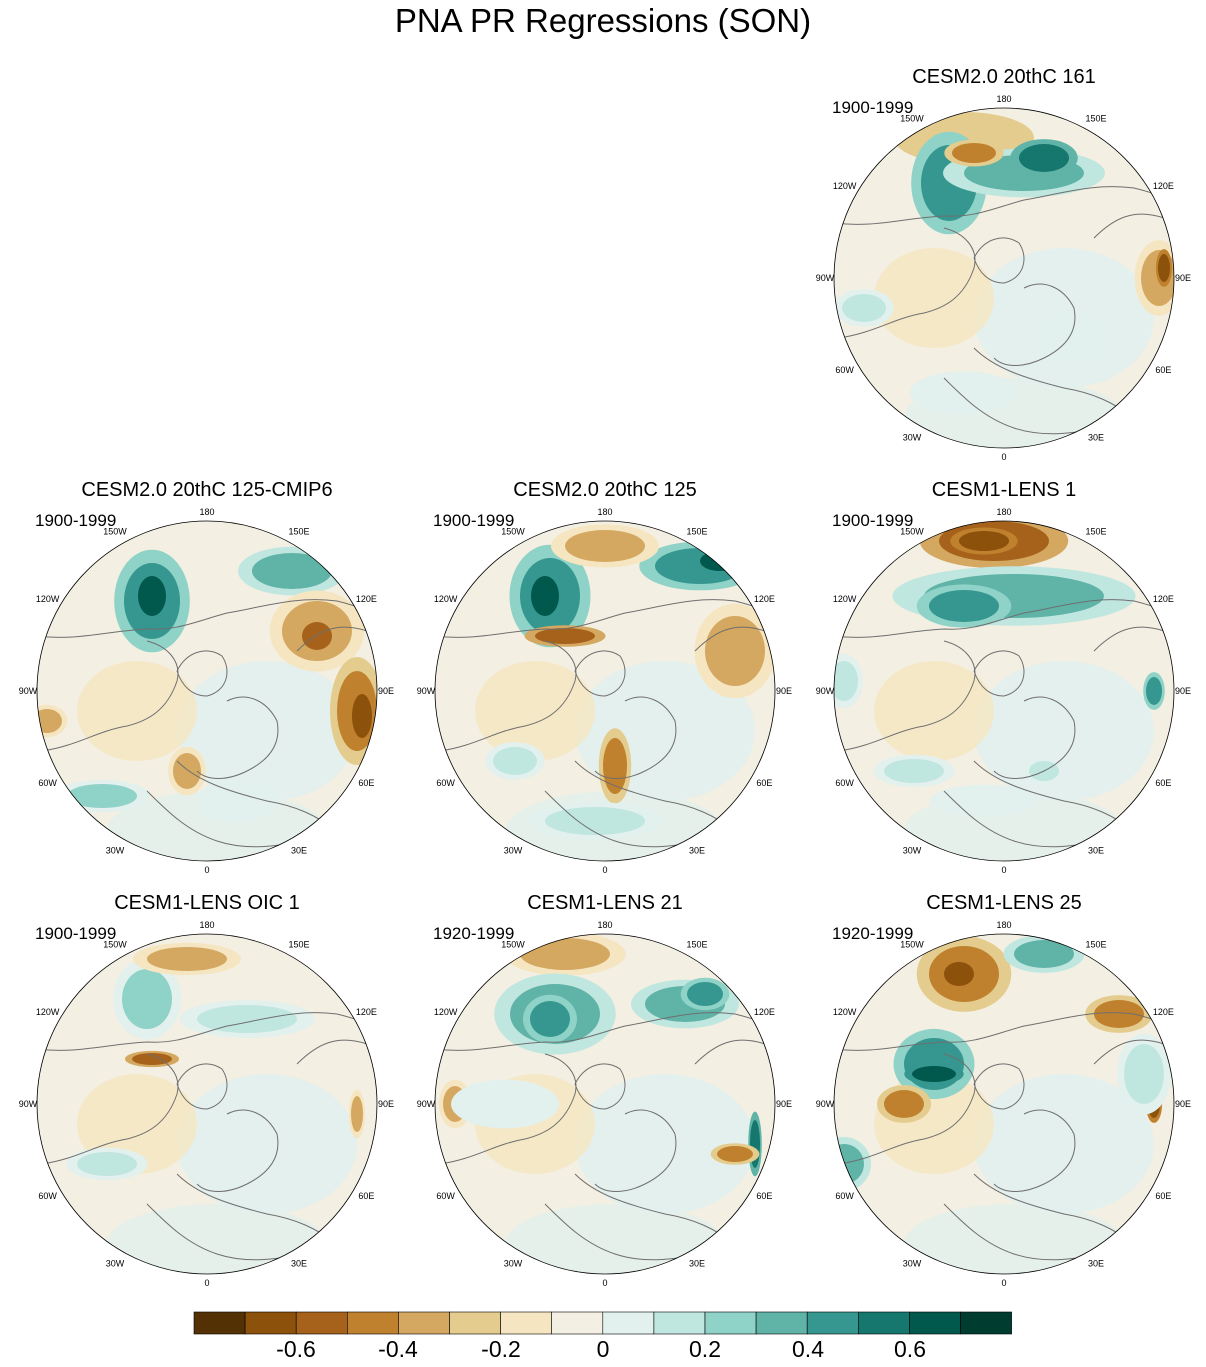  What do you see at coordinates (1163, 783) in the screenshot?
I see `longitude-label: 60E` at bounding box center [1163, 783].